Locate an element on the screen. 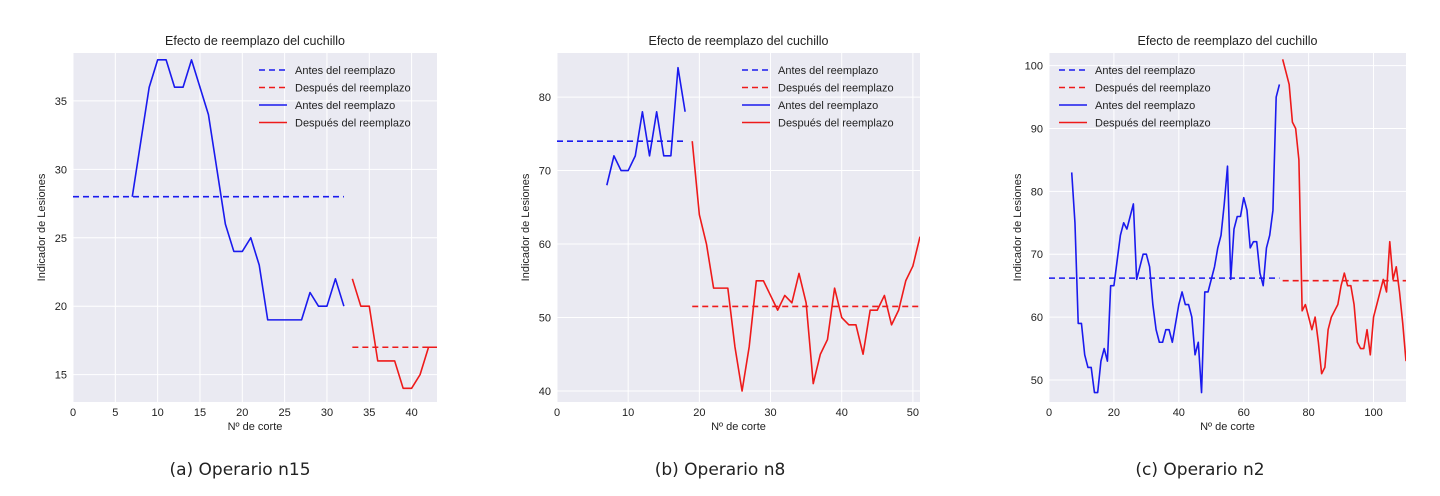 The image size is (1440, 496). y-tick-label-c: 90 is located at coordinates (1037, 129).